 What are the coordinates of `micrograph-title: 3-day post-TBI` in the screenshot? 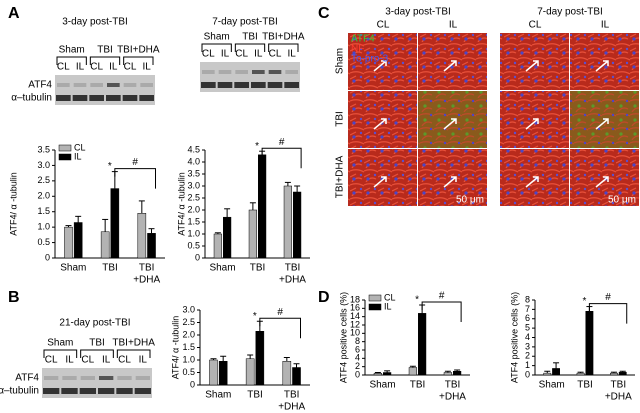 It's located at (418, 12).